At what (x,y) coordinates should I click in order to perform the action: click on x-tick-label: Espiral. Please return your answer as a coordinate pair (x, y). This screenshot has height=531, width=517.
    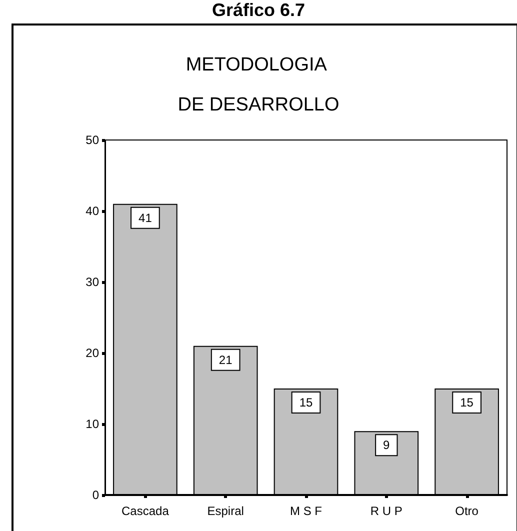
    Looking at the image, I should click on (225, 511).